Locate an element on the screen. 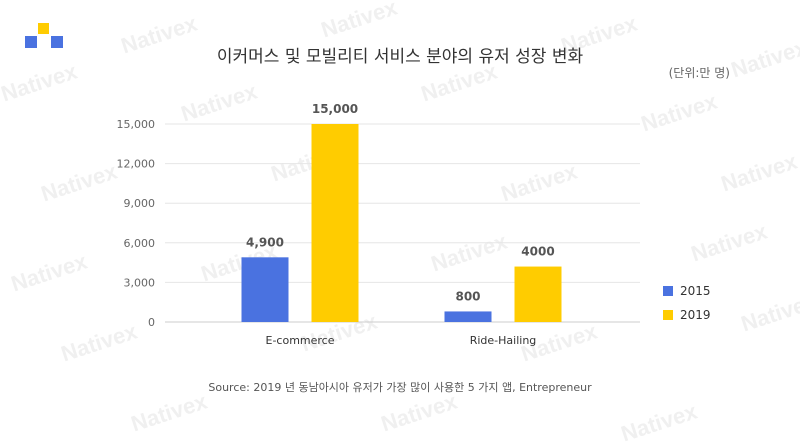 The height and width of the screenshot is (444, 800). x-axis-labels: E-commerce Ride-Hailing is located at coordinates (401, 340).